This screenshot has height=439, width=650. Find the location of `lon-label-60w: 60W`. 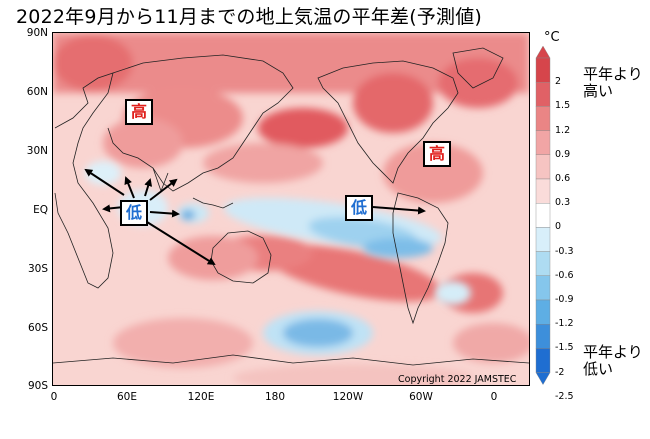

lon-label-60w: 60W is located at coordinates (421, 397).